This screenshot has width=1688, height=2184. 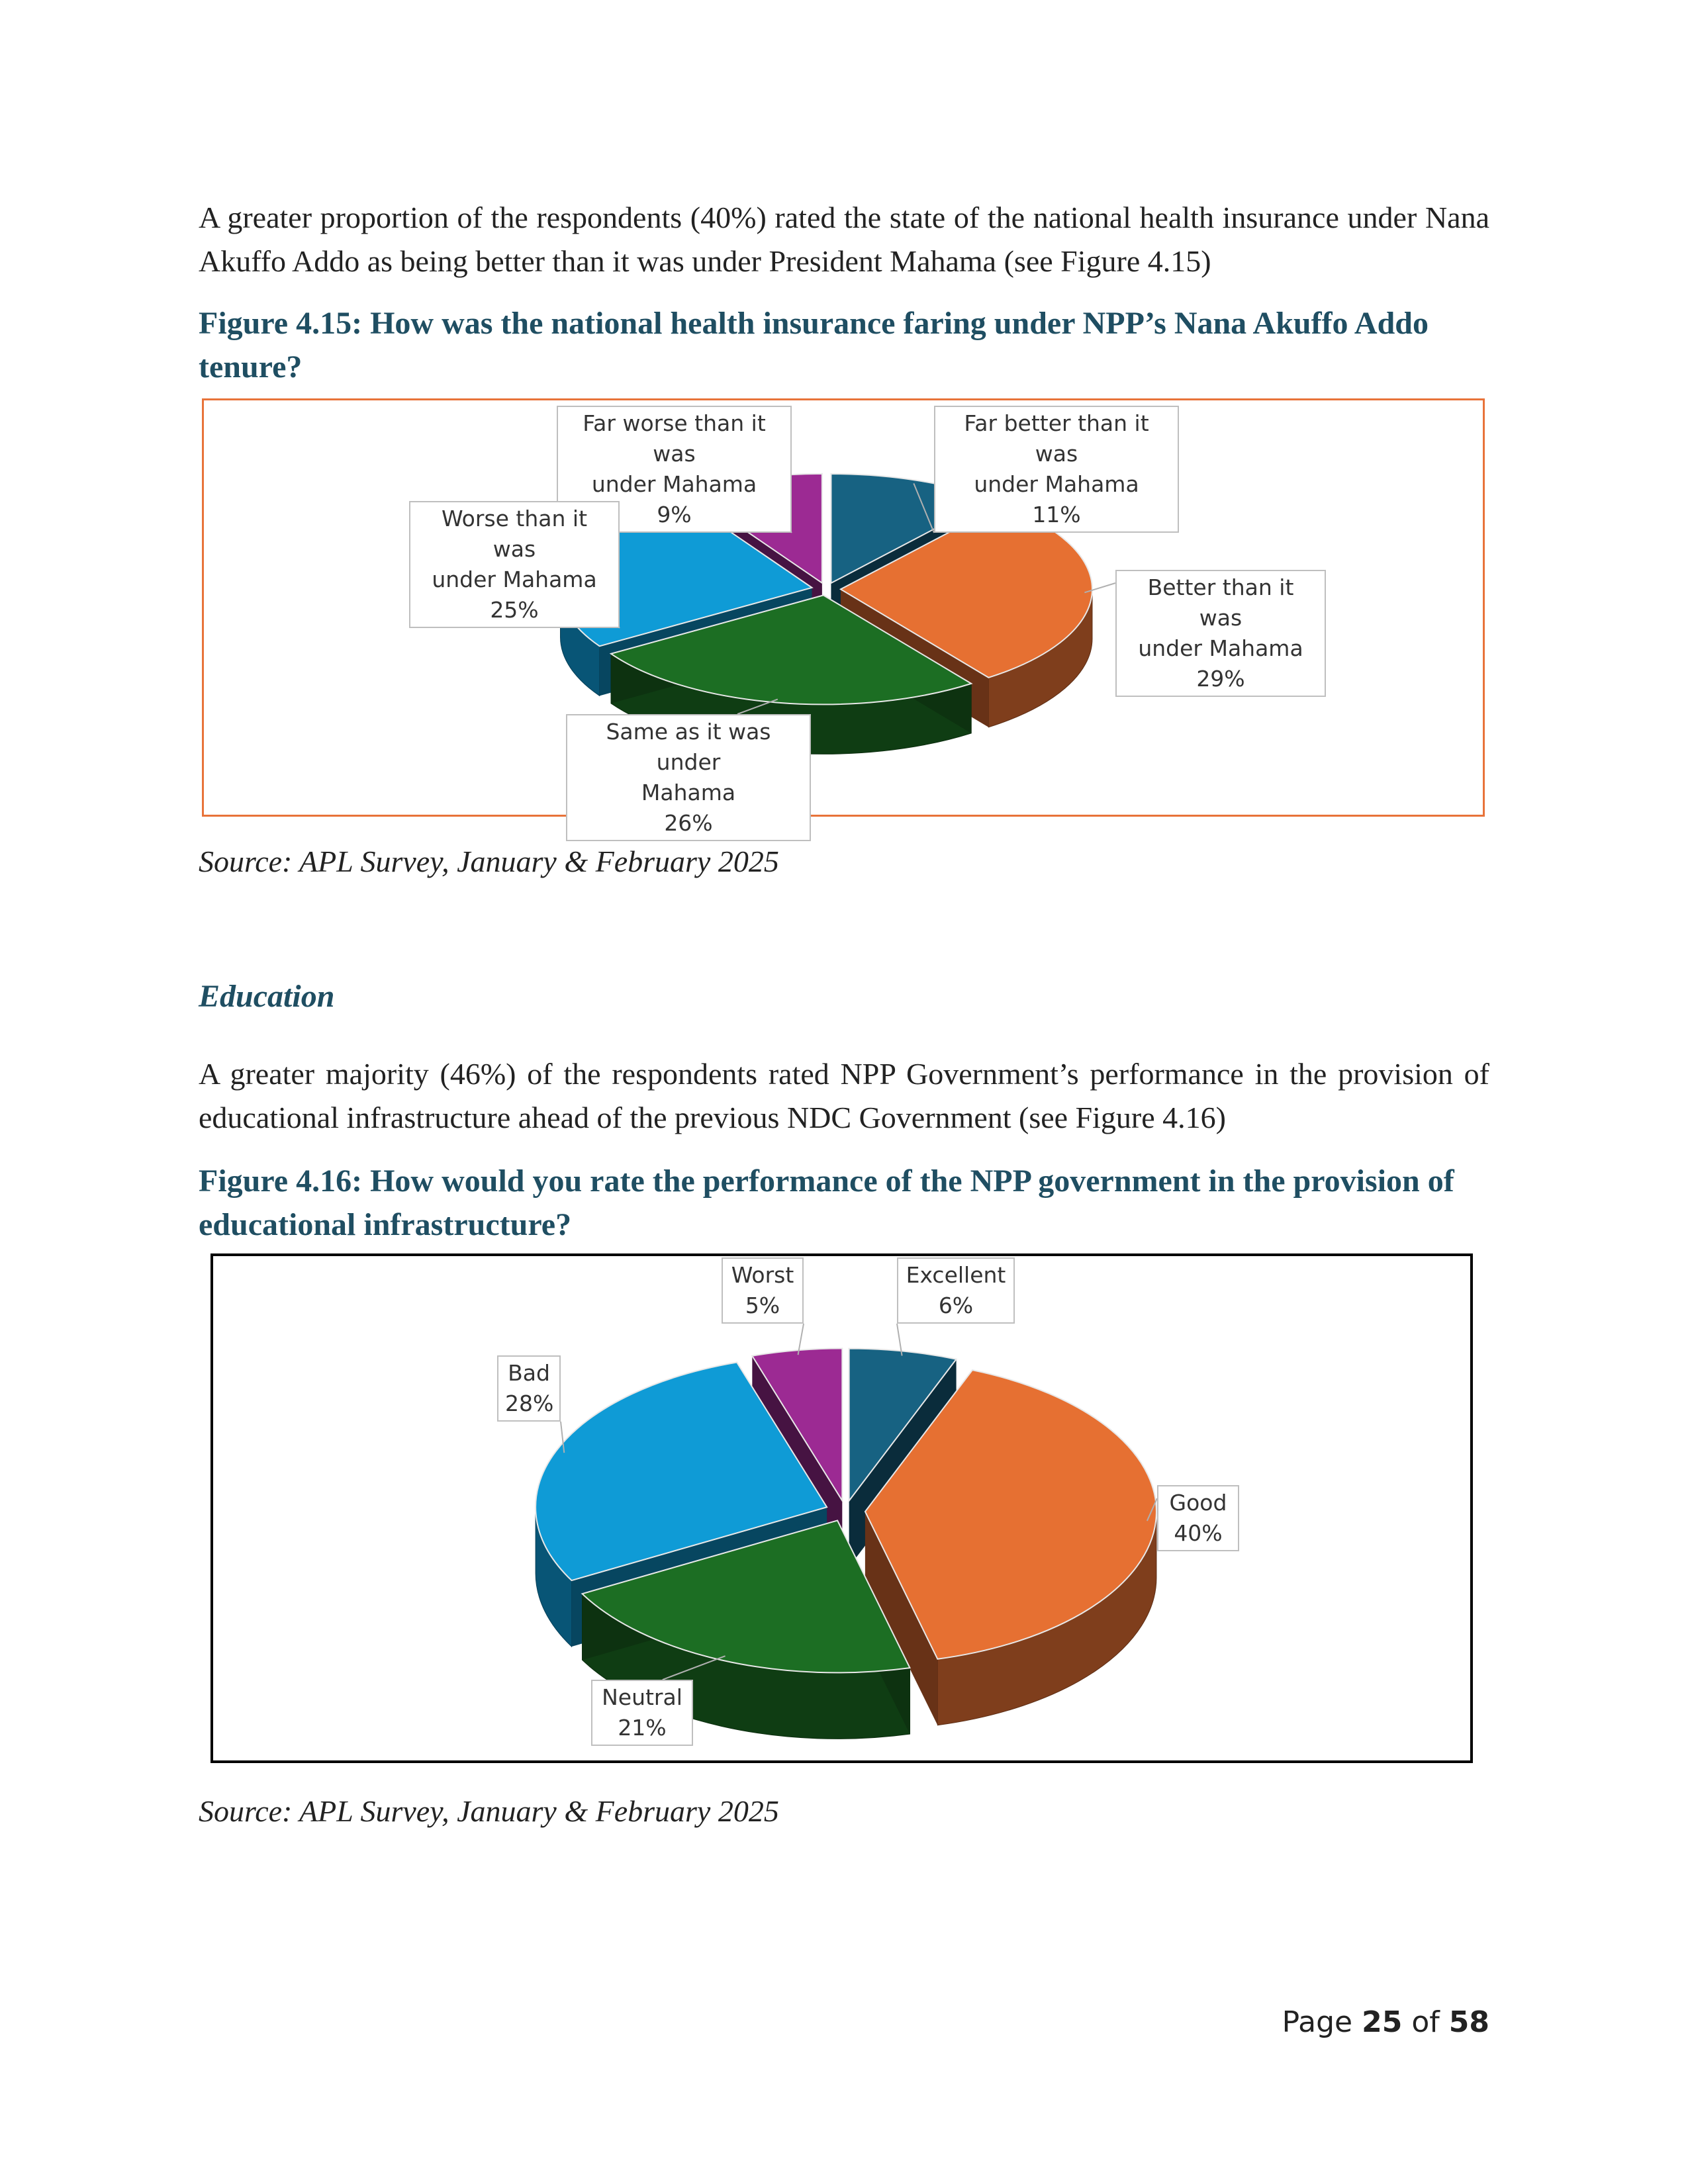 I want to click on slice-side-good-wall, so click(x=901, y=1618).